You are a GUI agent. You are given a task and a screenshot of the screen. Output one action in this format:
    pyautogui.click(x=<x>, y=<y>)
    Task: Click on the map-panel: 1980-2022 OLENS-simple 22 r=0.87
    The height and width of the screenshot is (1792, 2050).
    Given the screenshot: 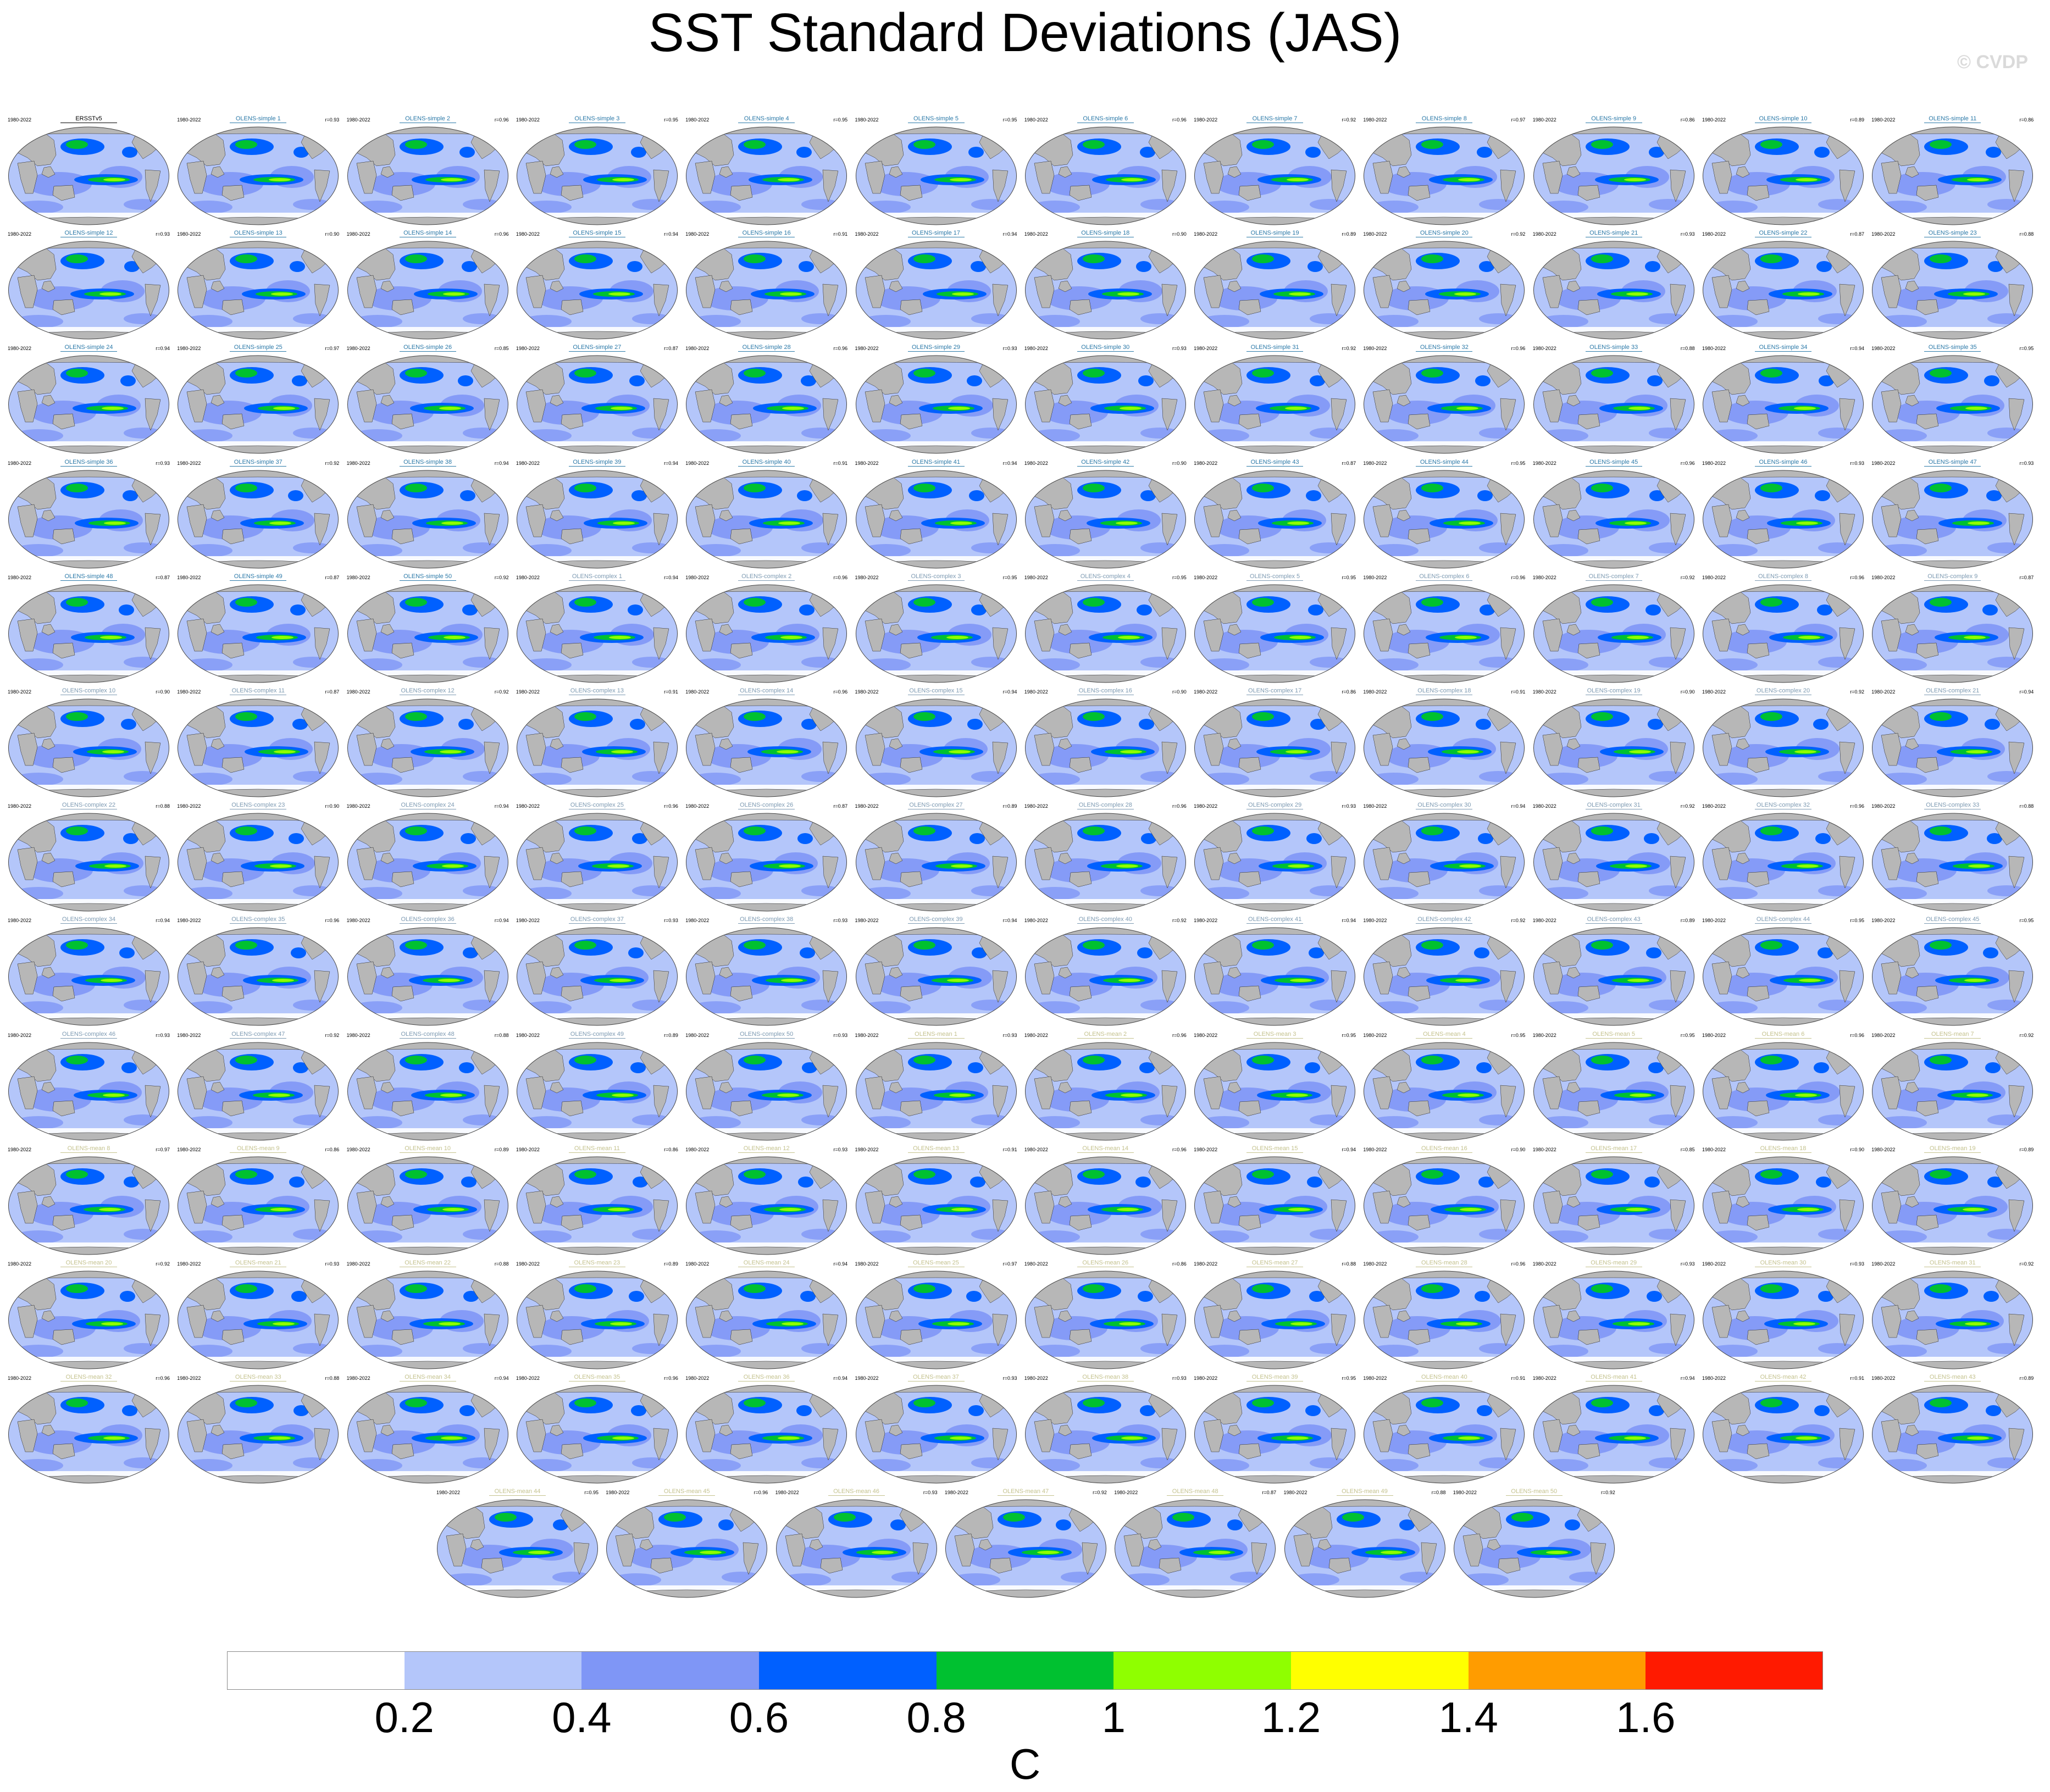 What is the action you would take?
    pyautogui.click(x=1783, y=284)
    